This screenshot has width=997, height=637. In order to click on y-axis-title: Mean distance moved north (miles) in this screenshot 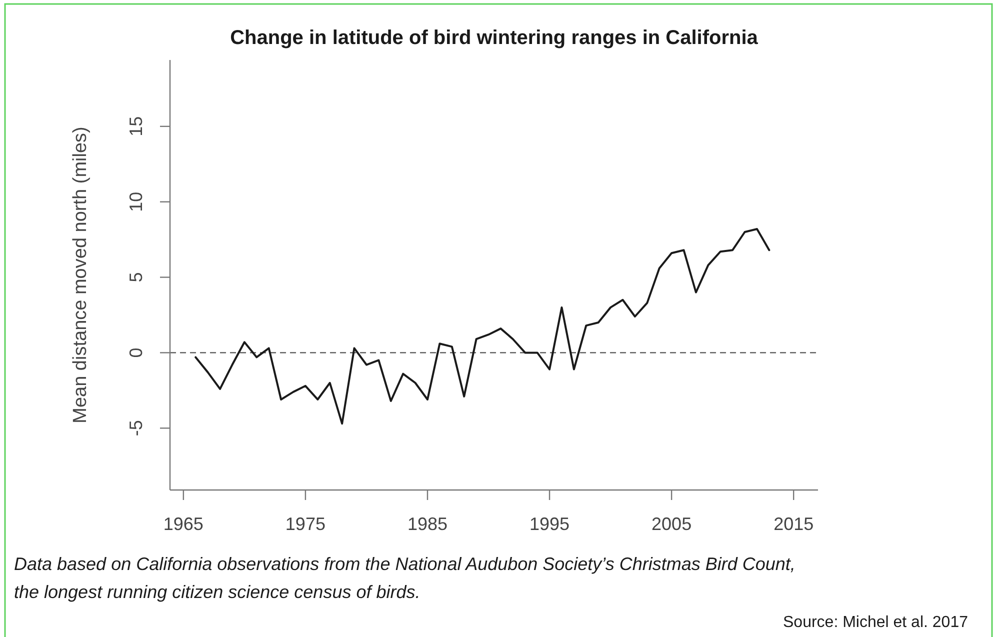, I will do `click(80, 275)`.